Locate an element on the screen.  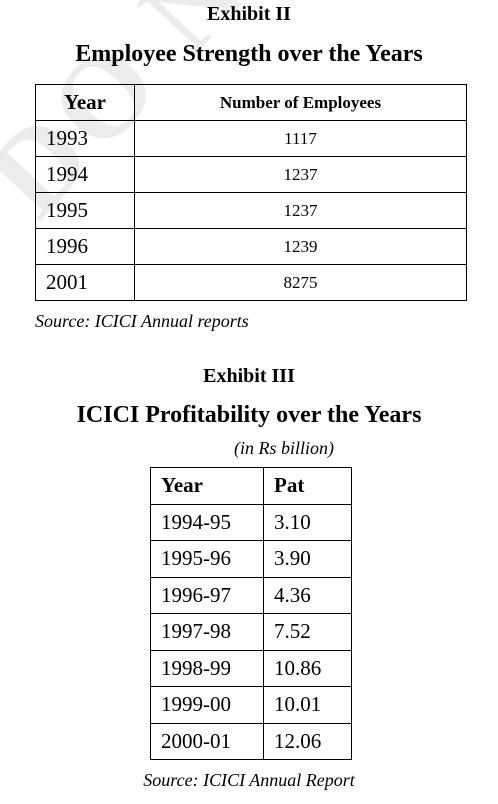
exhibit-label: Exhibit II is located at coordinates (249, 14).